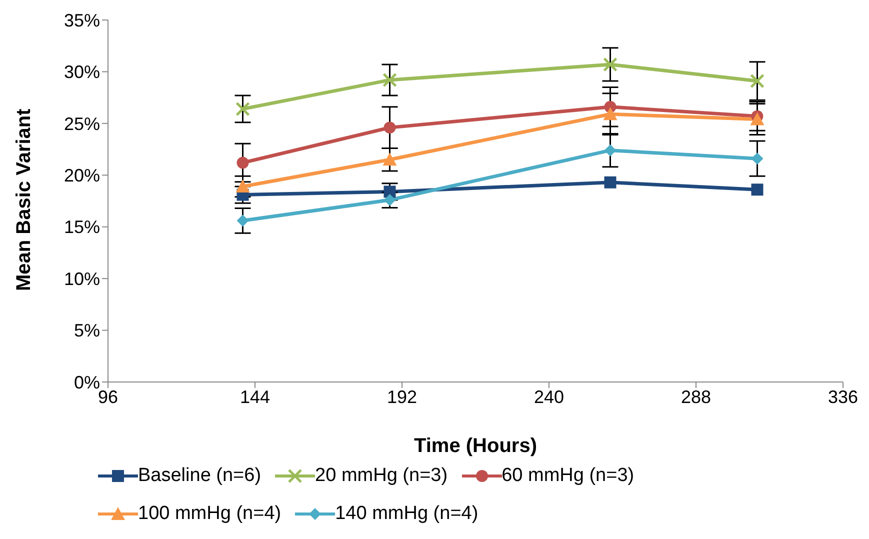  Describe the element at coordinates (82, 227) in the screenshot. I see `y-tick-label: 15%` at that location.